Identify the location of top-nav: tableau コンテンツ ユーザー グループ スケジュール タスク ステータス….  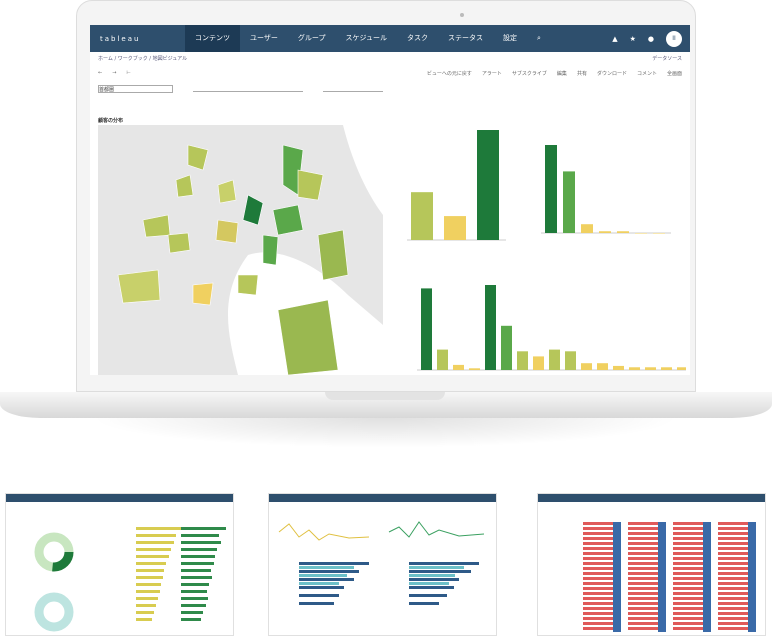
(390, 38).